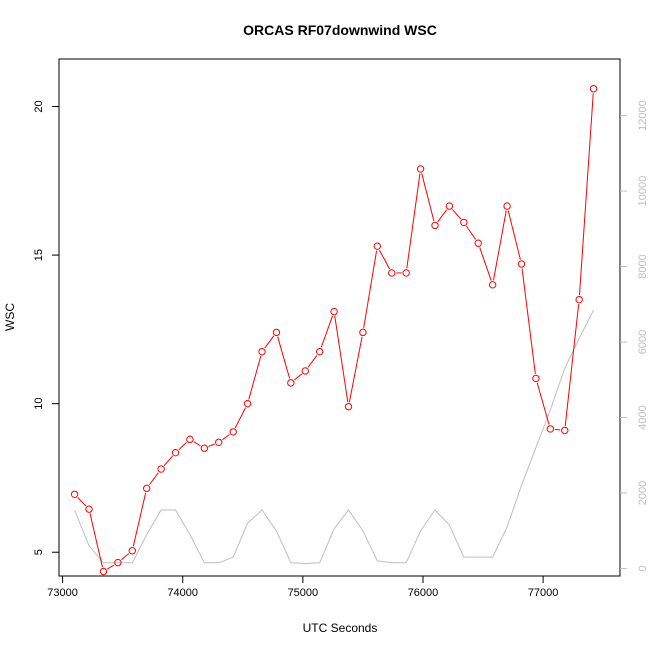  What do you see at coordinates (39, 552) in the screenshot?
I see `y-tick-label-left: 5` at bounding box center [39, 552].